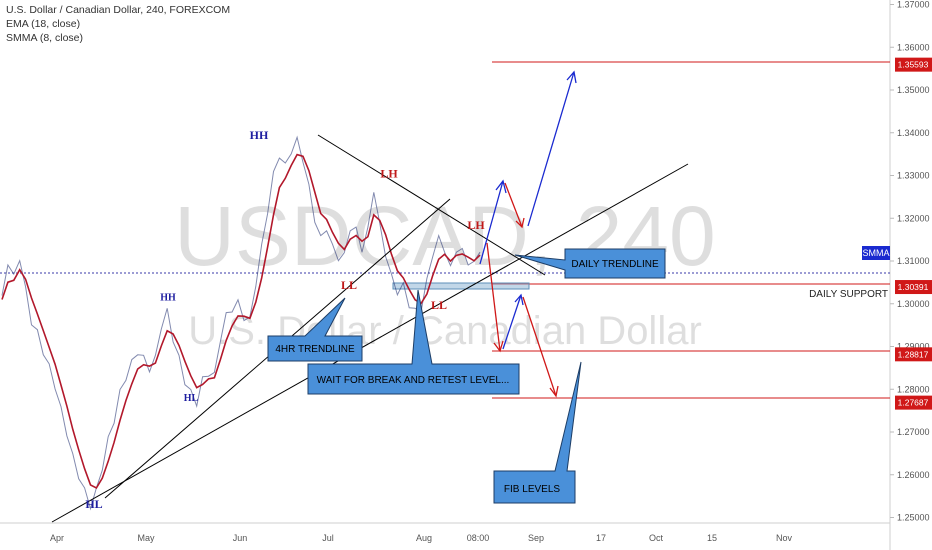 The height and width of the screenshot is (550, 932). What do you see at coordinates (43, 24) in the screenshot?
I see `ema-indicator-label: EMA (18, close)` at bounding box center [43, 24].